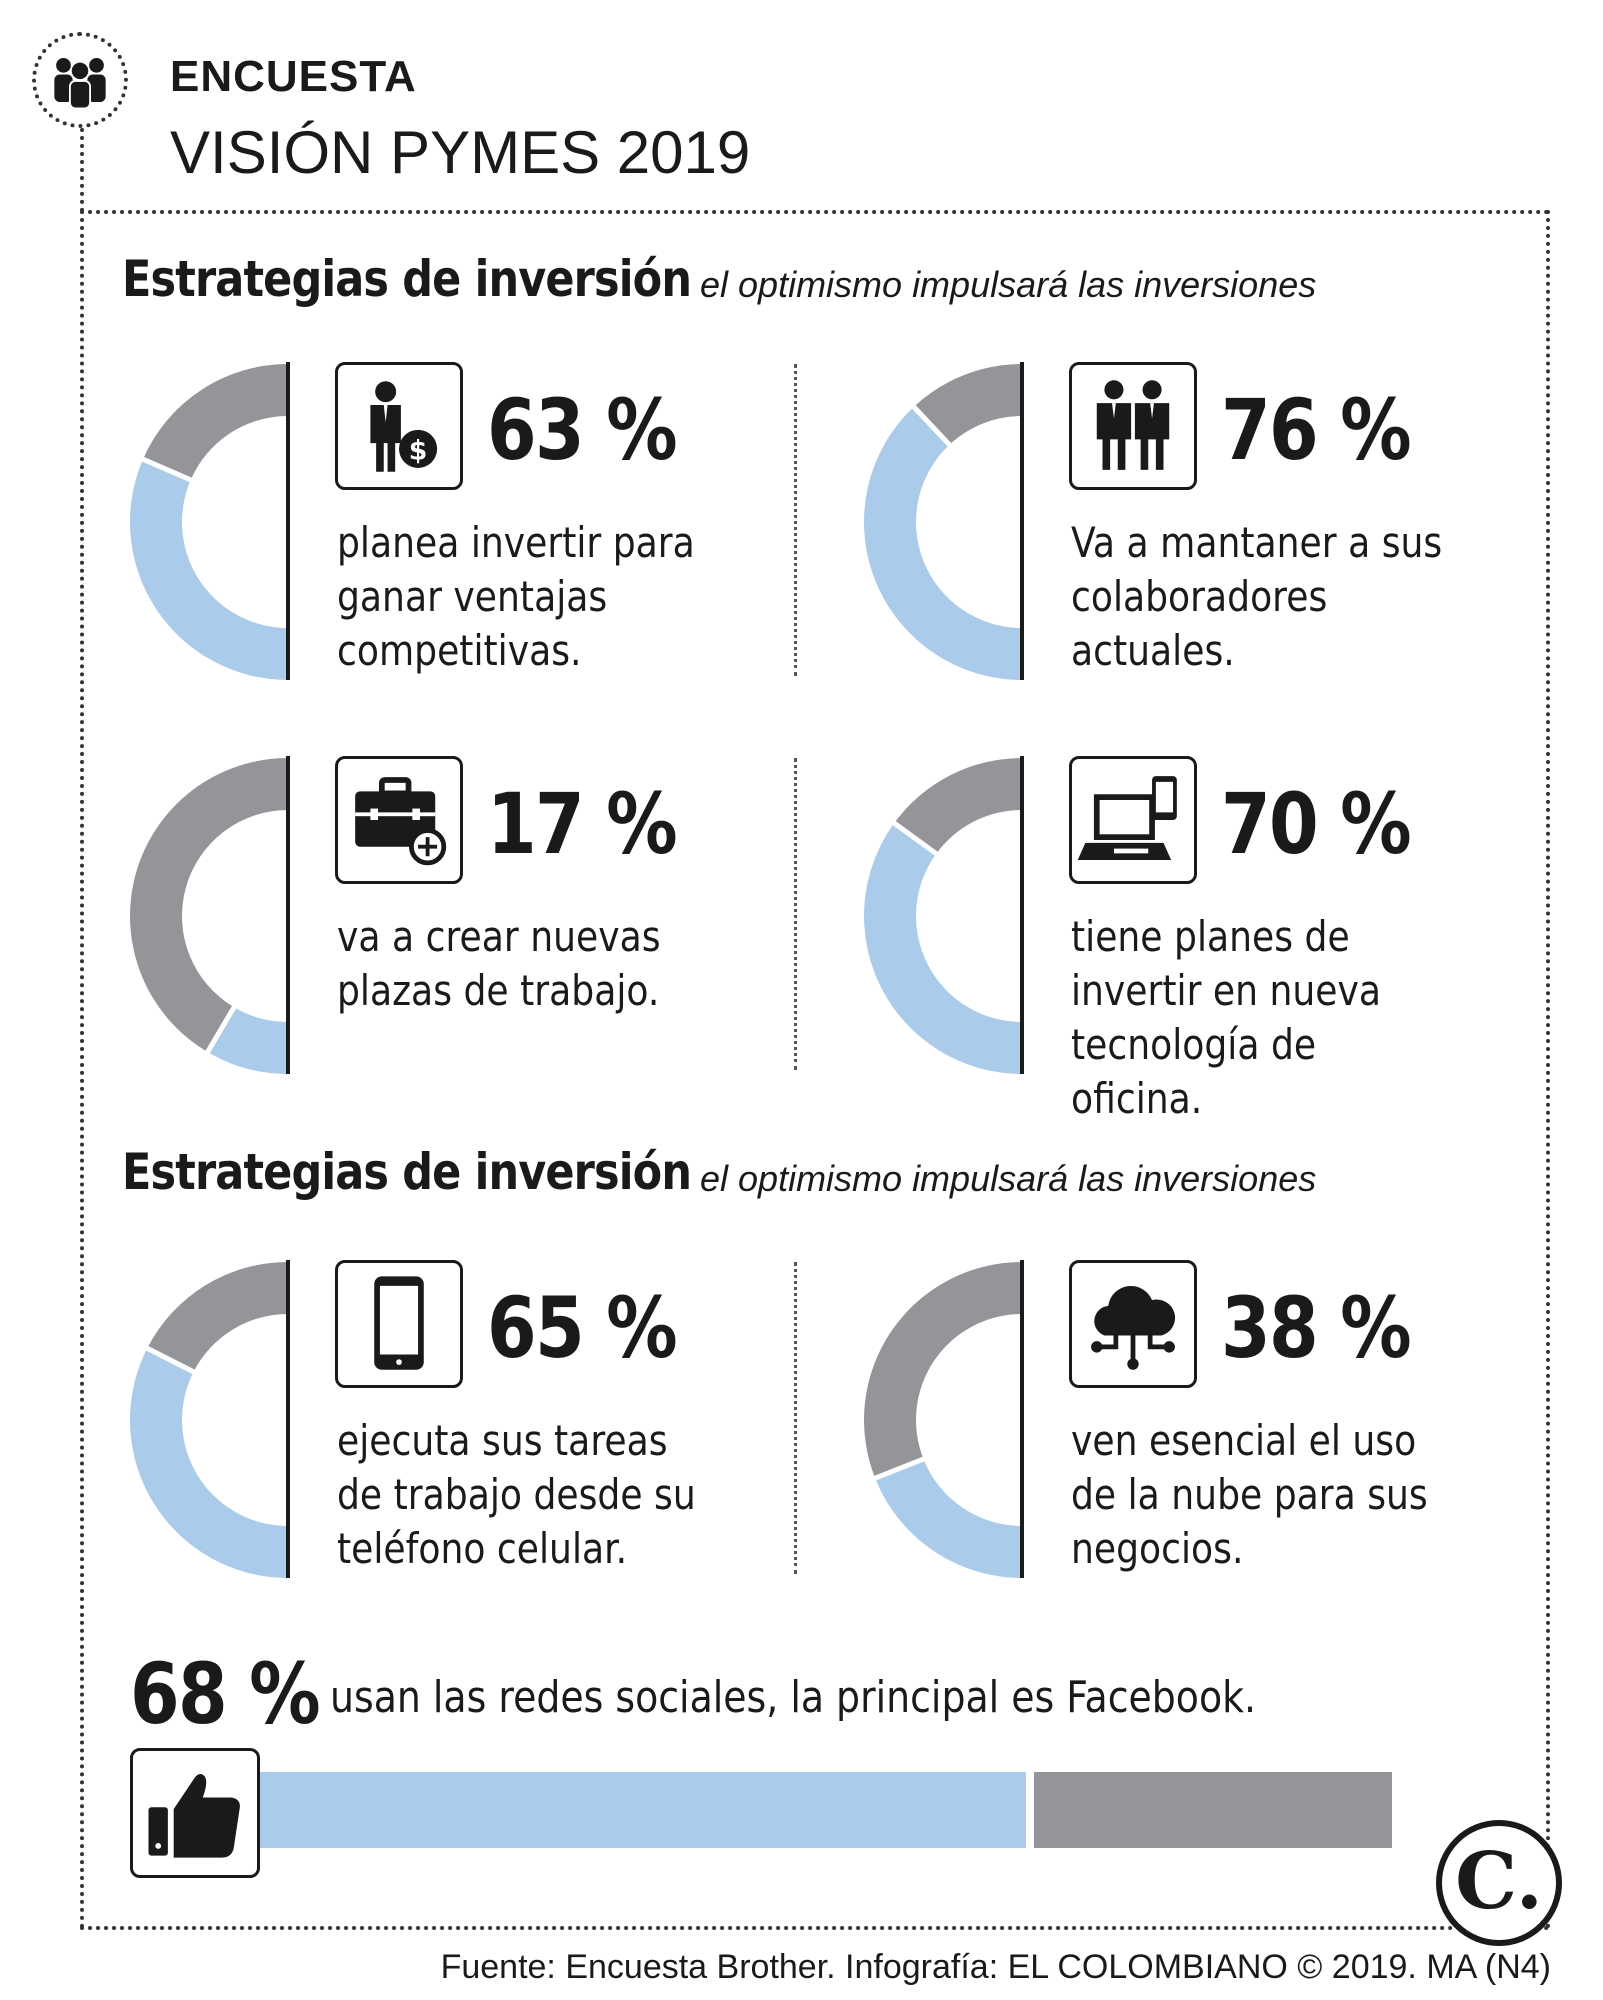 The width and height of the screenshot is (1603, 2000). Describe the element at coordinates (643, 1810) in the screenshot. I see `summary-bar-fill` at that location.